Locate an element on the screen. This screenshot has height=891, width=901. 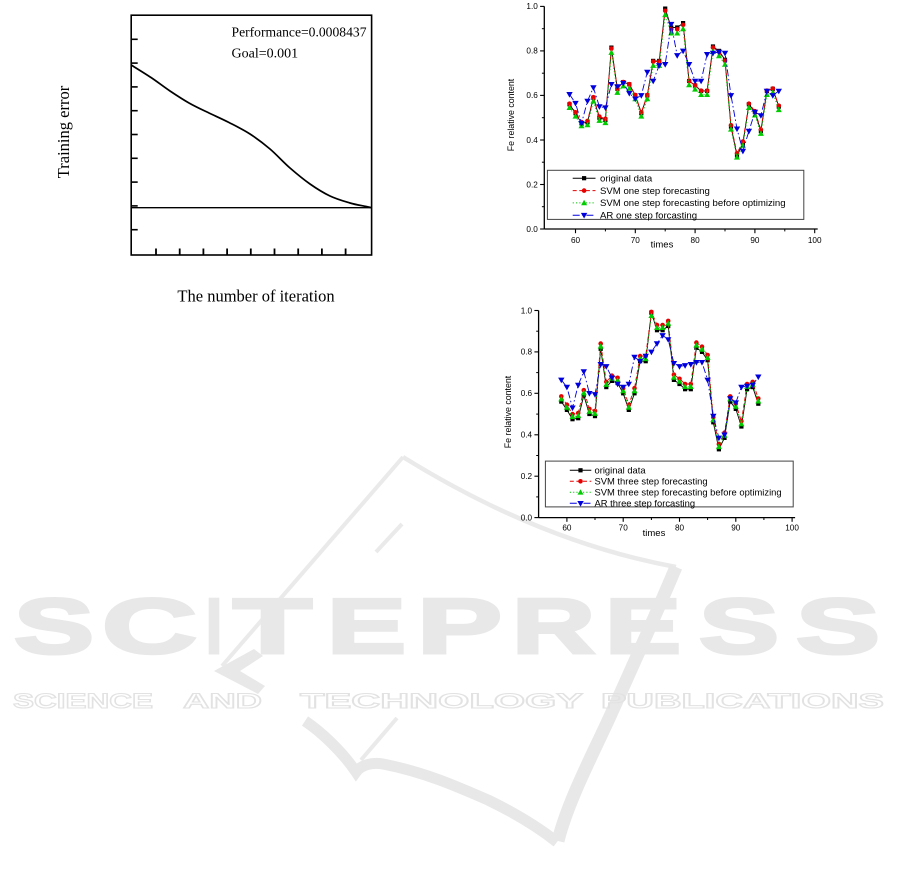
svg-text: I is located at coordinates (214, 626).